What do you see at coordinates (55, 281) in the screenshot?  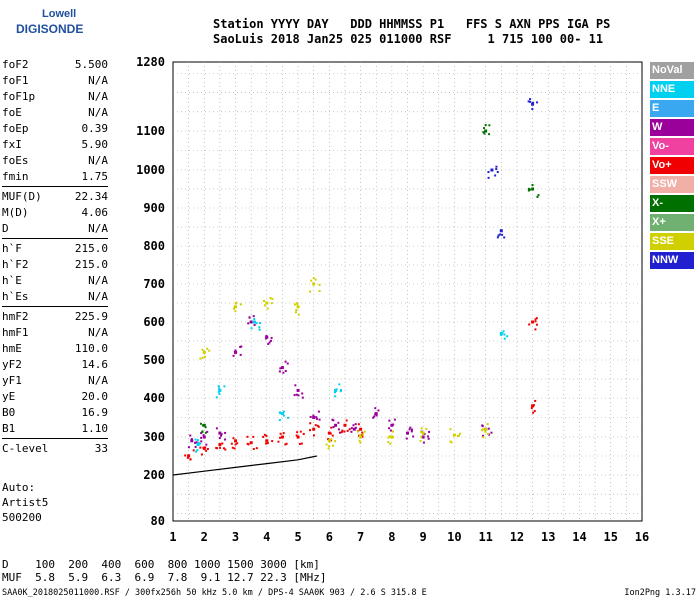 I see `param-row: h`E N/A` at bounding box center [55, 281].